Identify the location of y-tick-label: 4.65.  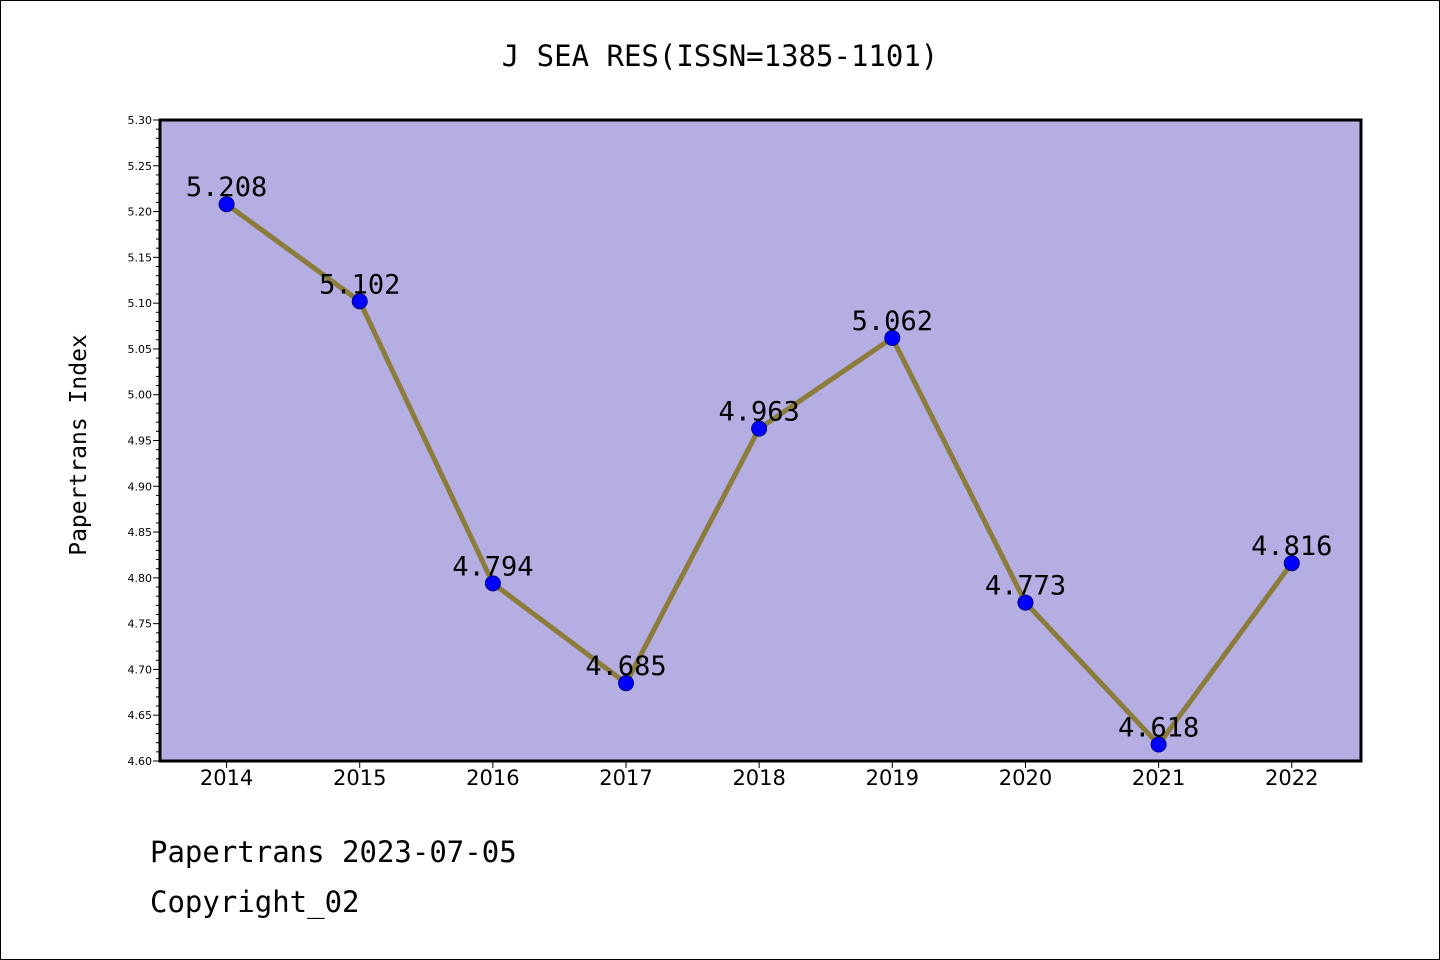
(140, 715).